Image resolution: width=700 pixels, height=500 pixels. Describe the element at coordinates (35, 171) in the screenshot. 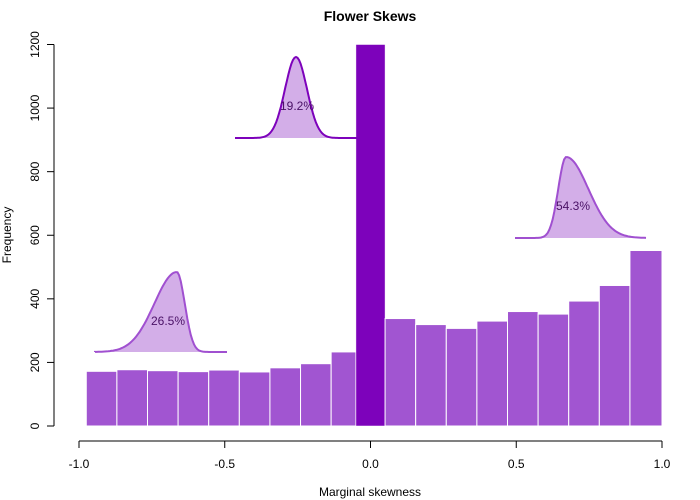

I see `y-tick-label: 800` at that location.